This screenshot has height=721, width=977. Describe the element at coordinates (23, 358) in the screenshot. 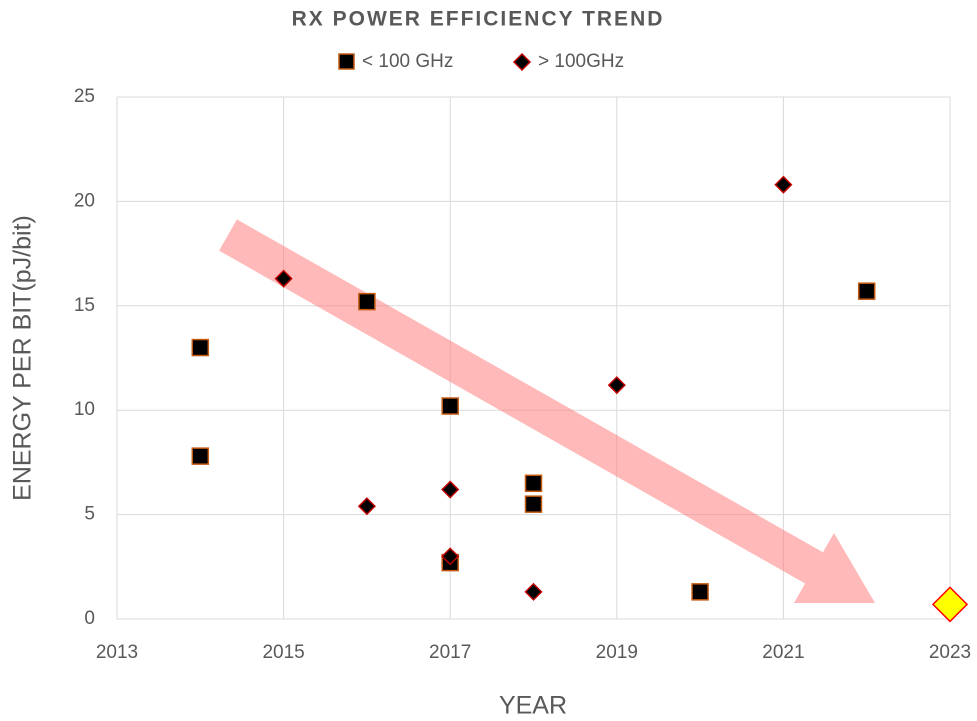

I see `y-axis-title: ENERGY PER BIT(pJ/bit)` at that location.